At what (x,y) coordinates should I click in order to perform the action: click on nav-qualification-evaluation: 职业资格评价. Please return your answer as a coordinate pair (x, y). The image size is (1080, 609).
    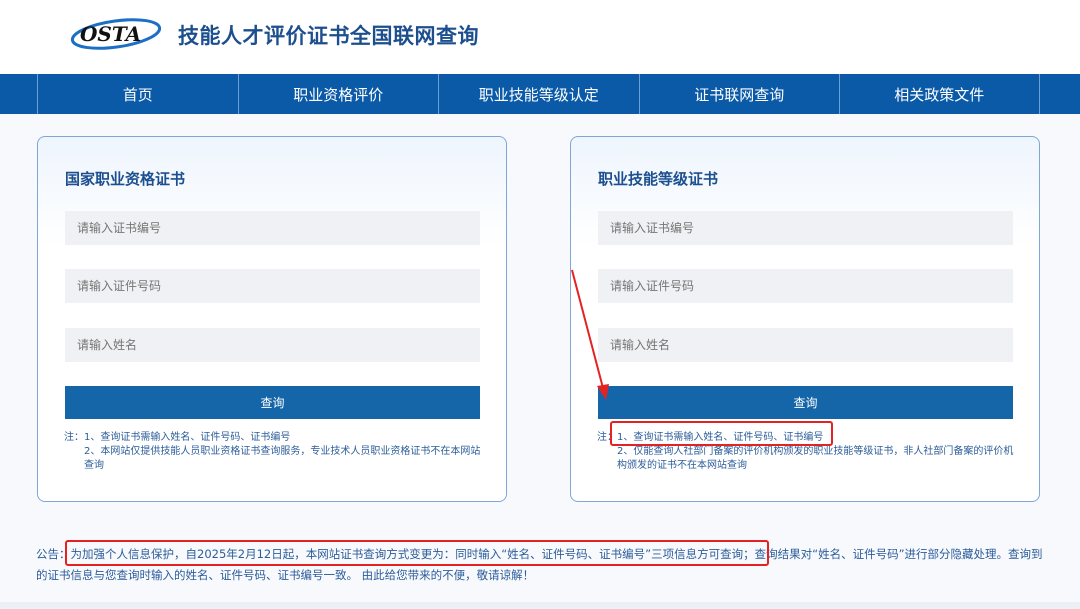
    Looking at the image, I should click on (338, 94).